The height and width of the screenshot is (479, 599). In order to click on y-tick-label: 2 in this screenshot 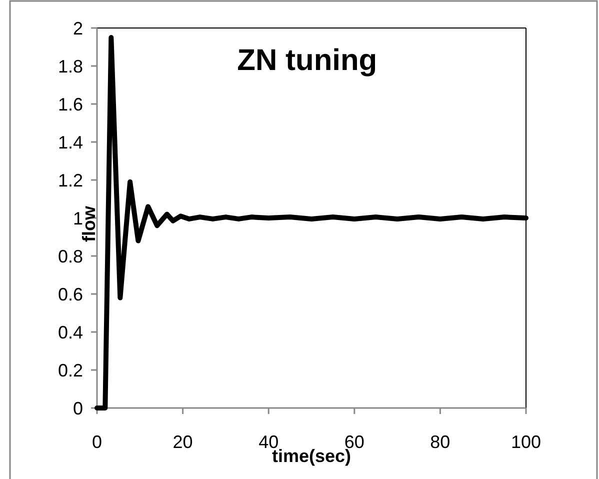, I will do `click(77, 28)`.